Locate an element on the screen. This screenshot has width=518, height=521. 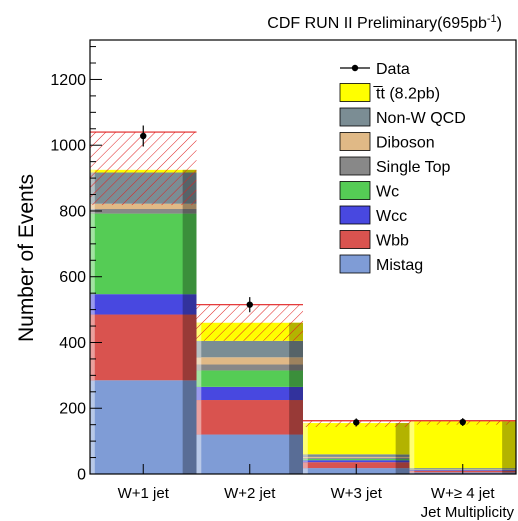
legend-item-single-top: Single Top is located at coordinates (395, 166).